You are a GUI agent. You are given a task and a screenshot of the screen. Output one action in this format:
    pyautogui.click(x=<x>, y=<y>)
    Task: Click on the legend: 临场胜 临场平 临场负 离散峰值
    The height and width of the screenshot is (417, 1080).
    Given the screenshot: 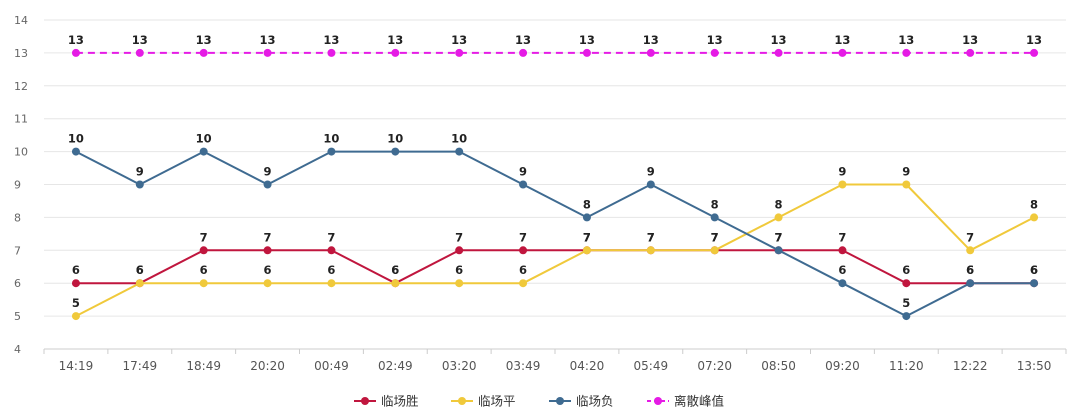 What is the action you would take?
    pyautogui.click(x=539, y=401)
    